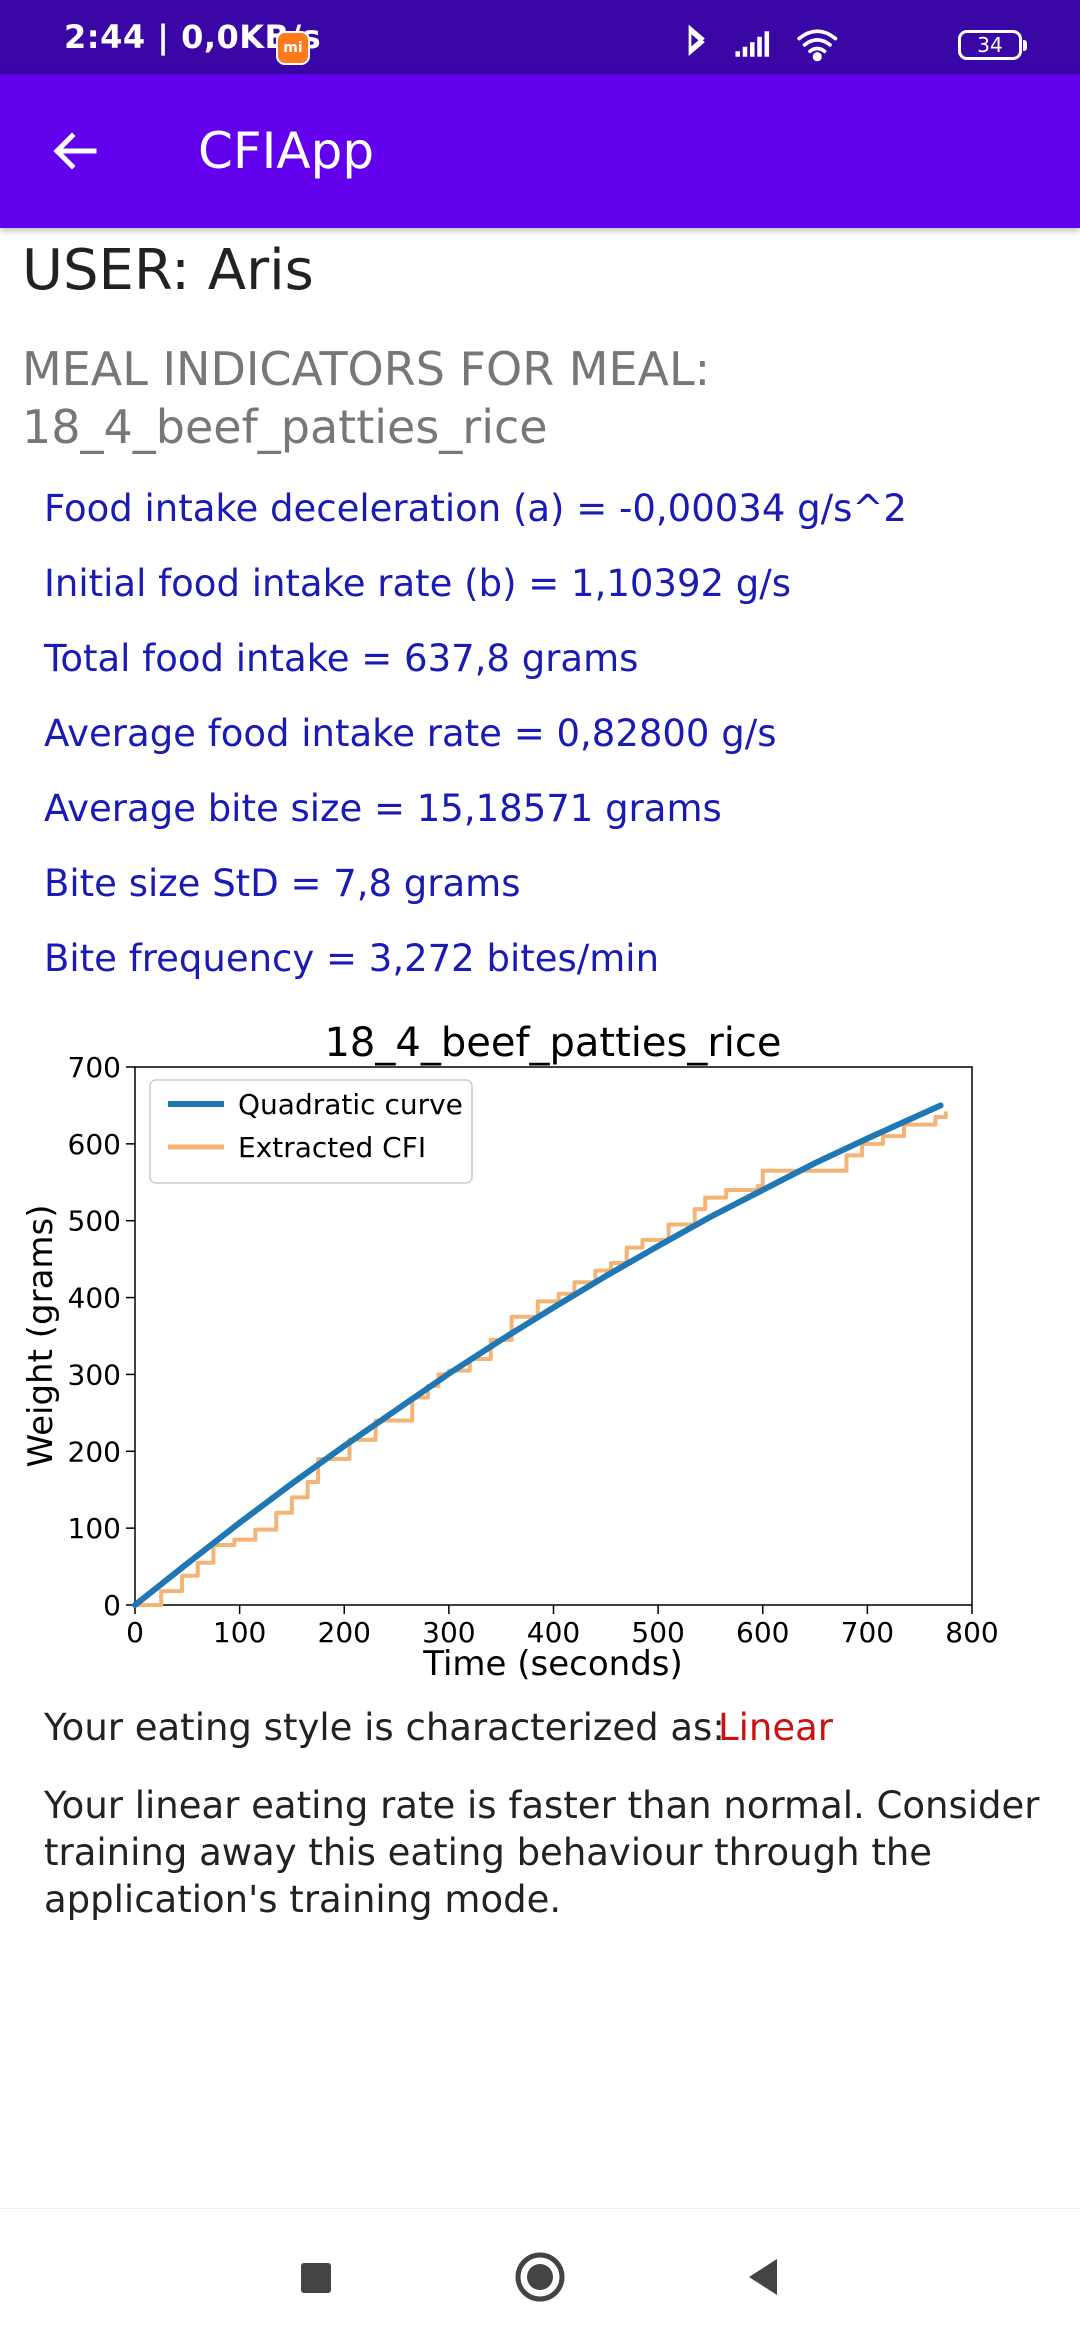 Image resolution: width=1080 pixels, height=2341 pixels. I want to click on x-tick-label: 500, so click(657, 1632).